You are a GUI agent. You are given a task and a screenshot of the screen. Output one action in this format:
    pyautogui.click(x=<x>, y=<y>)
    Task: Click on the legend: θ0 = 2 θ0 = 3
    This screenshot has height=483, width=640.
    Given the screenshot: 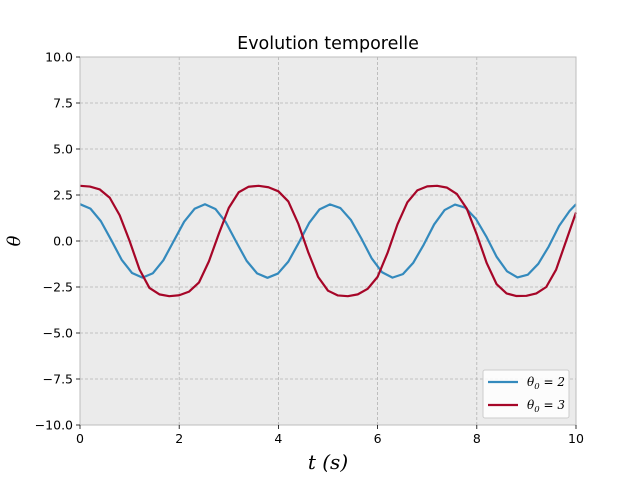 What is the action you would take?
    pyautogui.click(x=526, y=394)
    